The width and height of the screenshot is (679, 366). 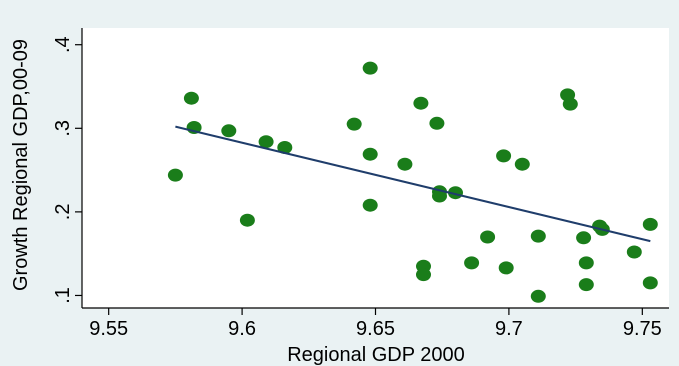 What do you see at coordinates (642, 329) in the screenshot?
I see `x-tick-label: 9.75` at bounding box center [642, 329].